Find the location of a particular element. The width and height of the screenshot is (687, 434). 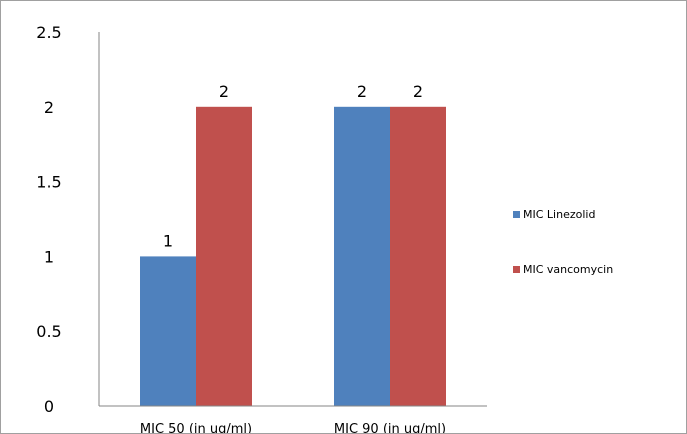

y-tick-label: 2.5 is located at coordinates (48, 32).